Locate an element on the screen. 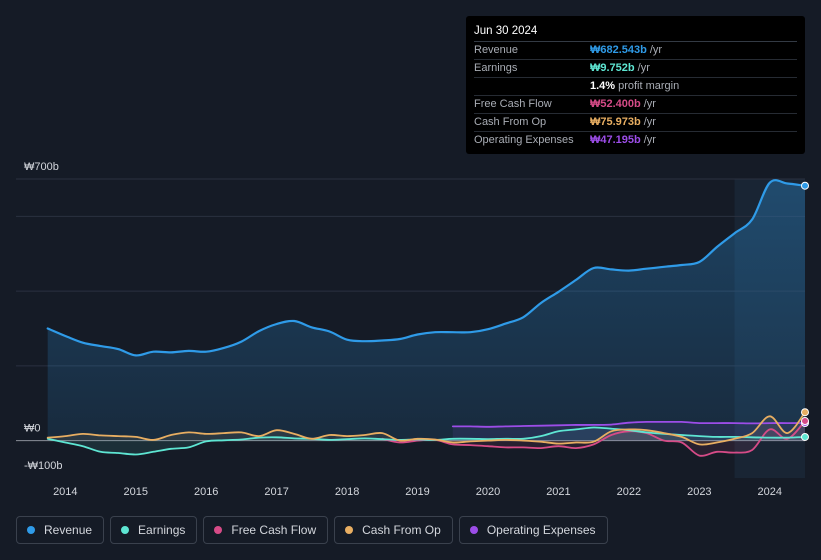  tooltip-row-earnings: Earnings ₩9.752b /yr is located at coordinates (635, 69).